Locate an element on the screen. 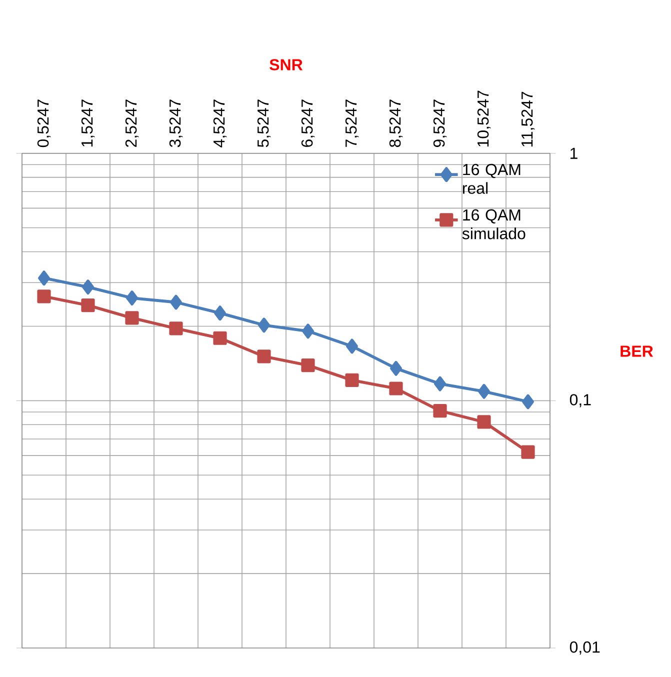  x-tick-label: 11,5247 is located at coordinates (528, 119).